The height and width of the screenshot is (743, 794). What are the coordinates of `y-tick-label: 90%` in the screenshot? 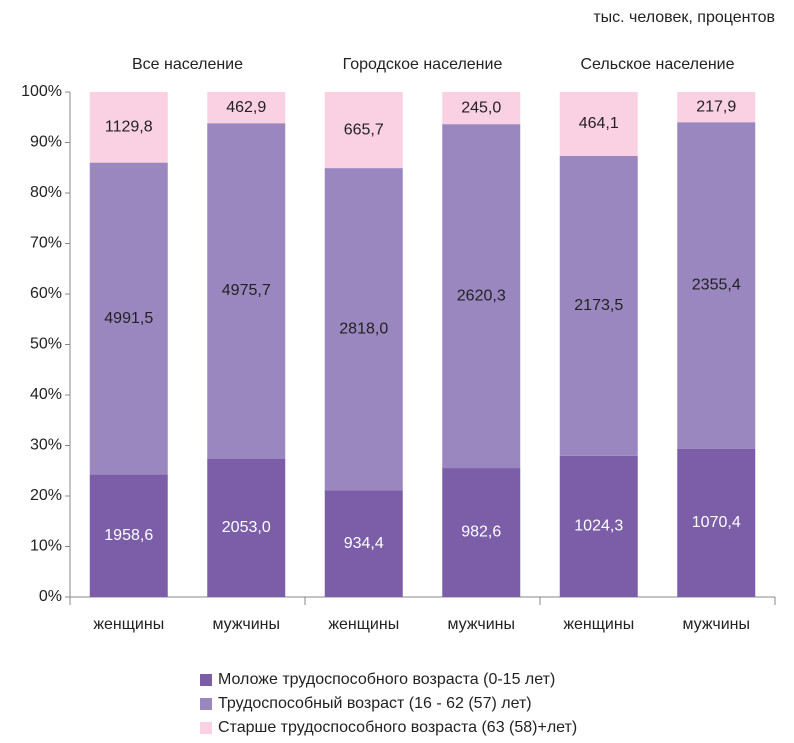 It's located at (46, 142).